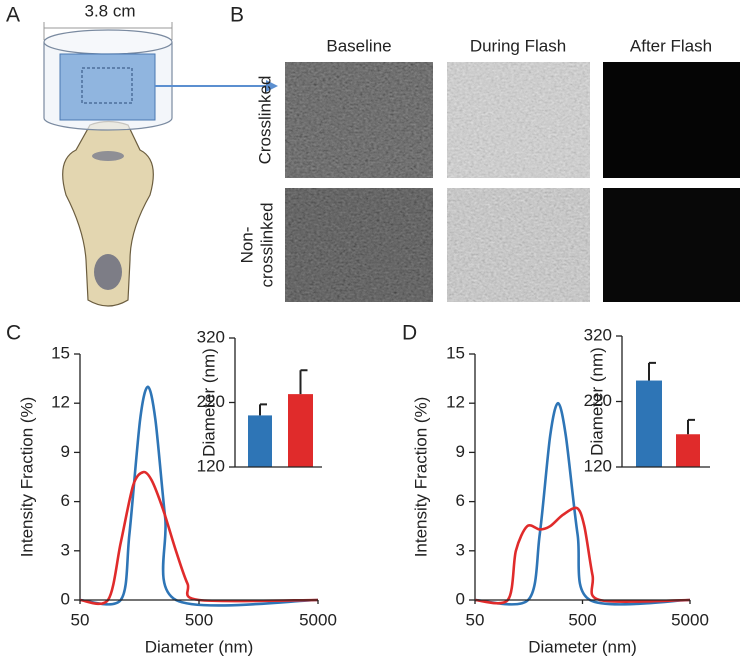  What do you see at coordinates (266, 244) in the screenshot?
I see `row-title: crosslinked` at bounding box center [266, 244].